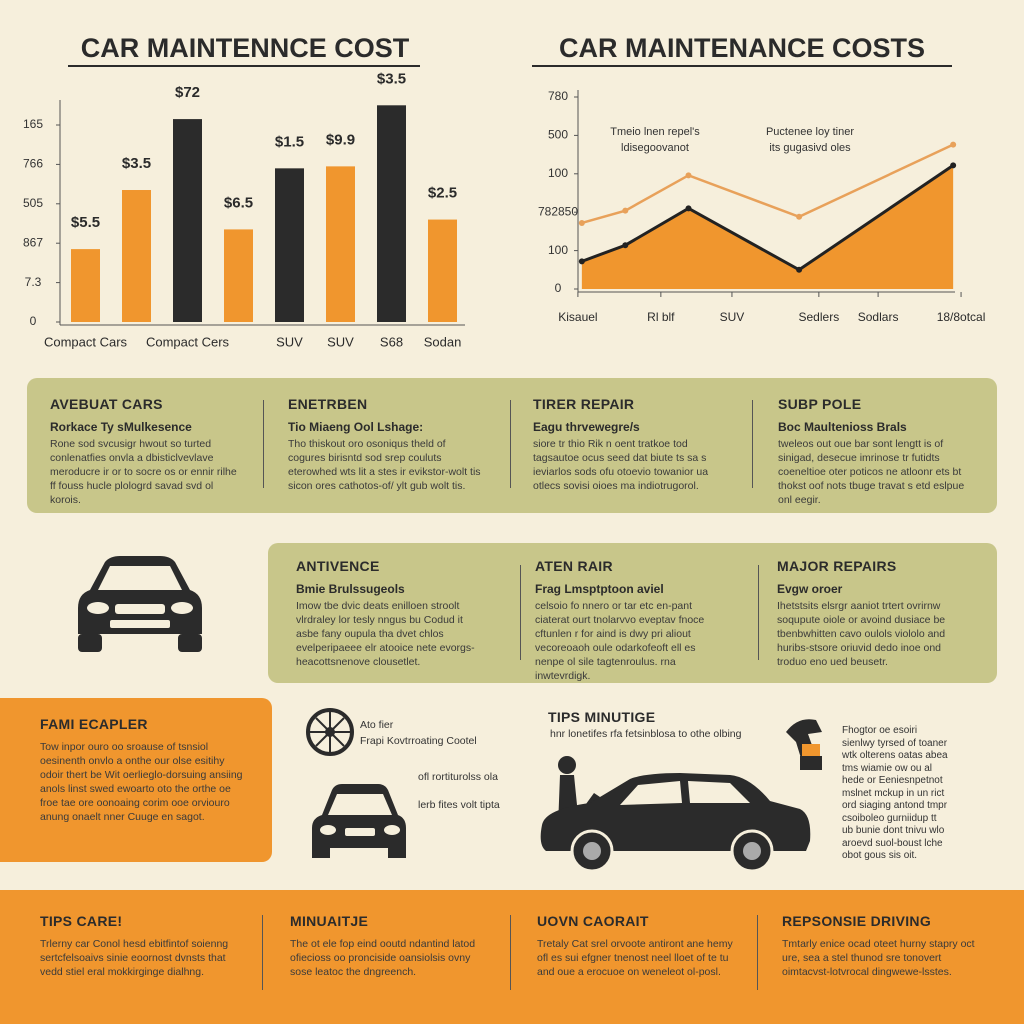 The height and width of the screenshot is (1024, 1024). Describe the element at coordinates (742, 48) in the screenshot. I see `chart-title: CAR MAINTENANCE COSTS` at that location.